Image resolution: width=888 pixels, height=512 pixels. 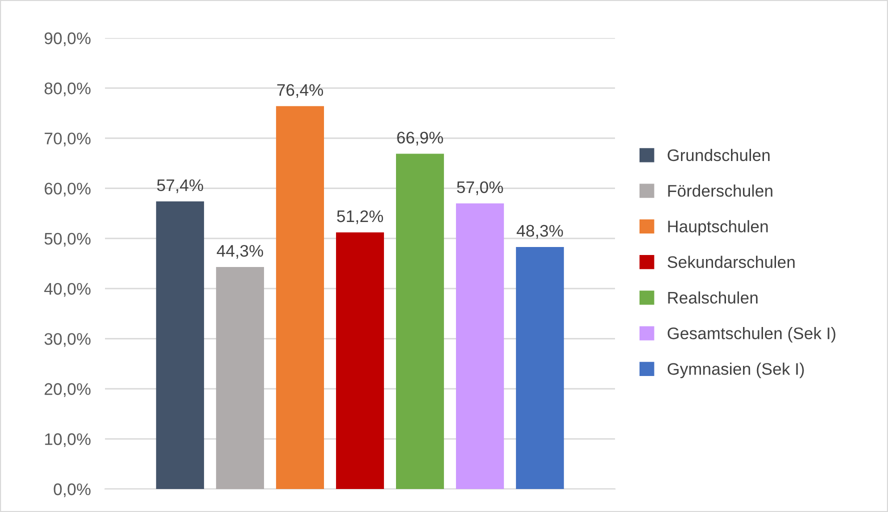 What do you see at coordinates (68, 440) in the screenshot?
I see `y-tick-label: 10,0%` at bounding box center [68, 440].